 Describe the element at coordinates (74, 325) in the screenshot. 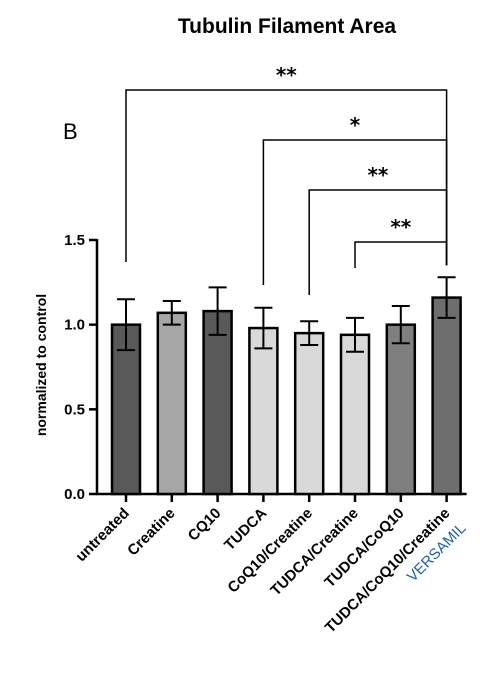

I see `y-tick-label: 1.0` at that location.